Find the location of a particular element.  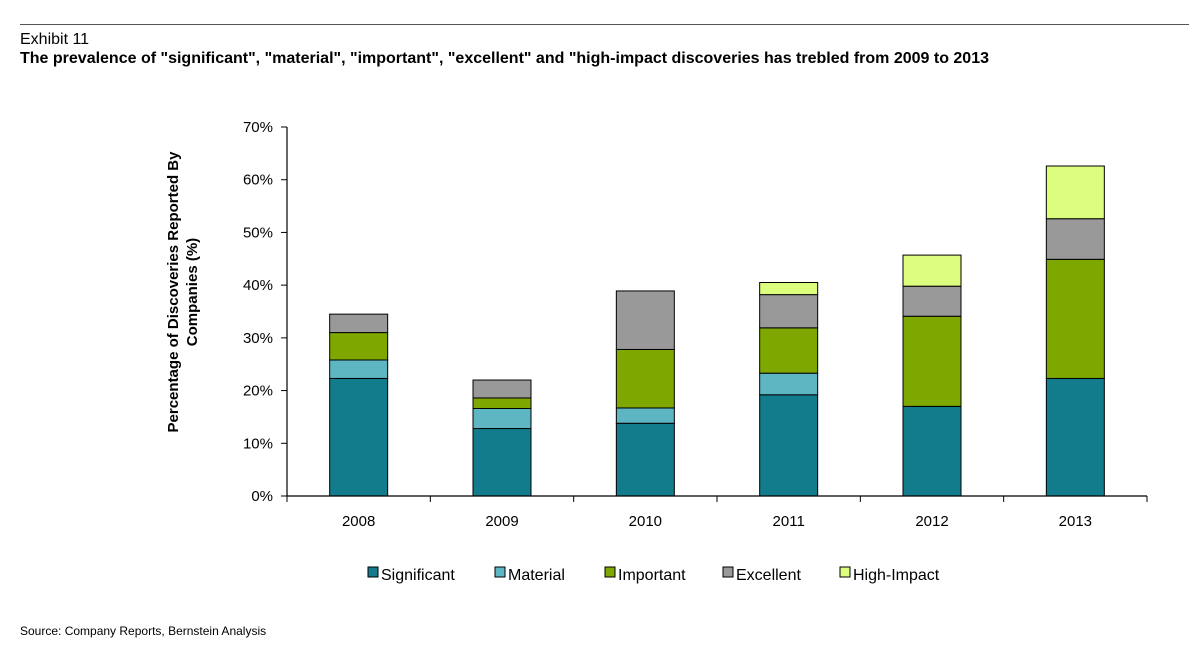

bar-important-2013 is located at coordinates (1075, 318).